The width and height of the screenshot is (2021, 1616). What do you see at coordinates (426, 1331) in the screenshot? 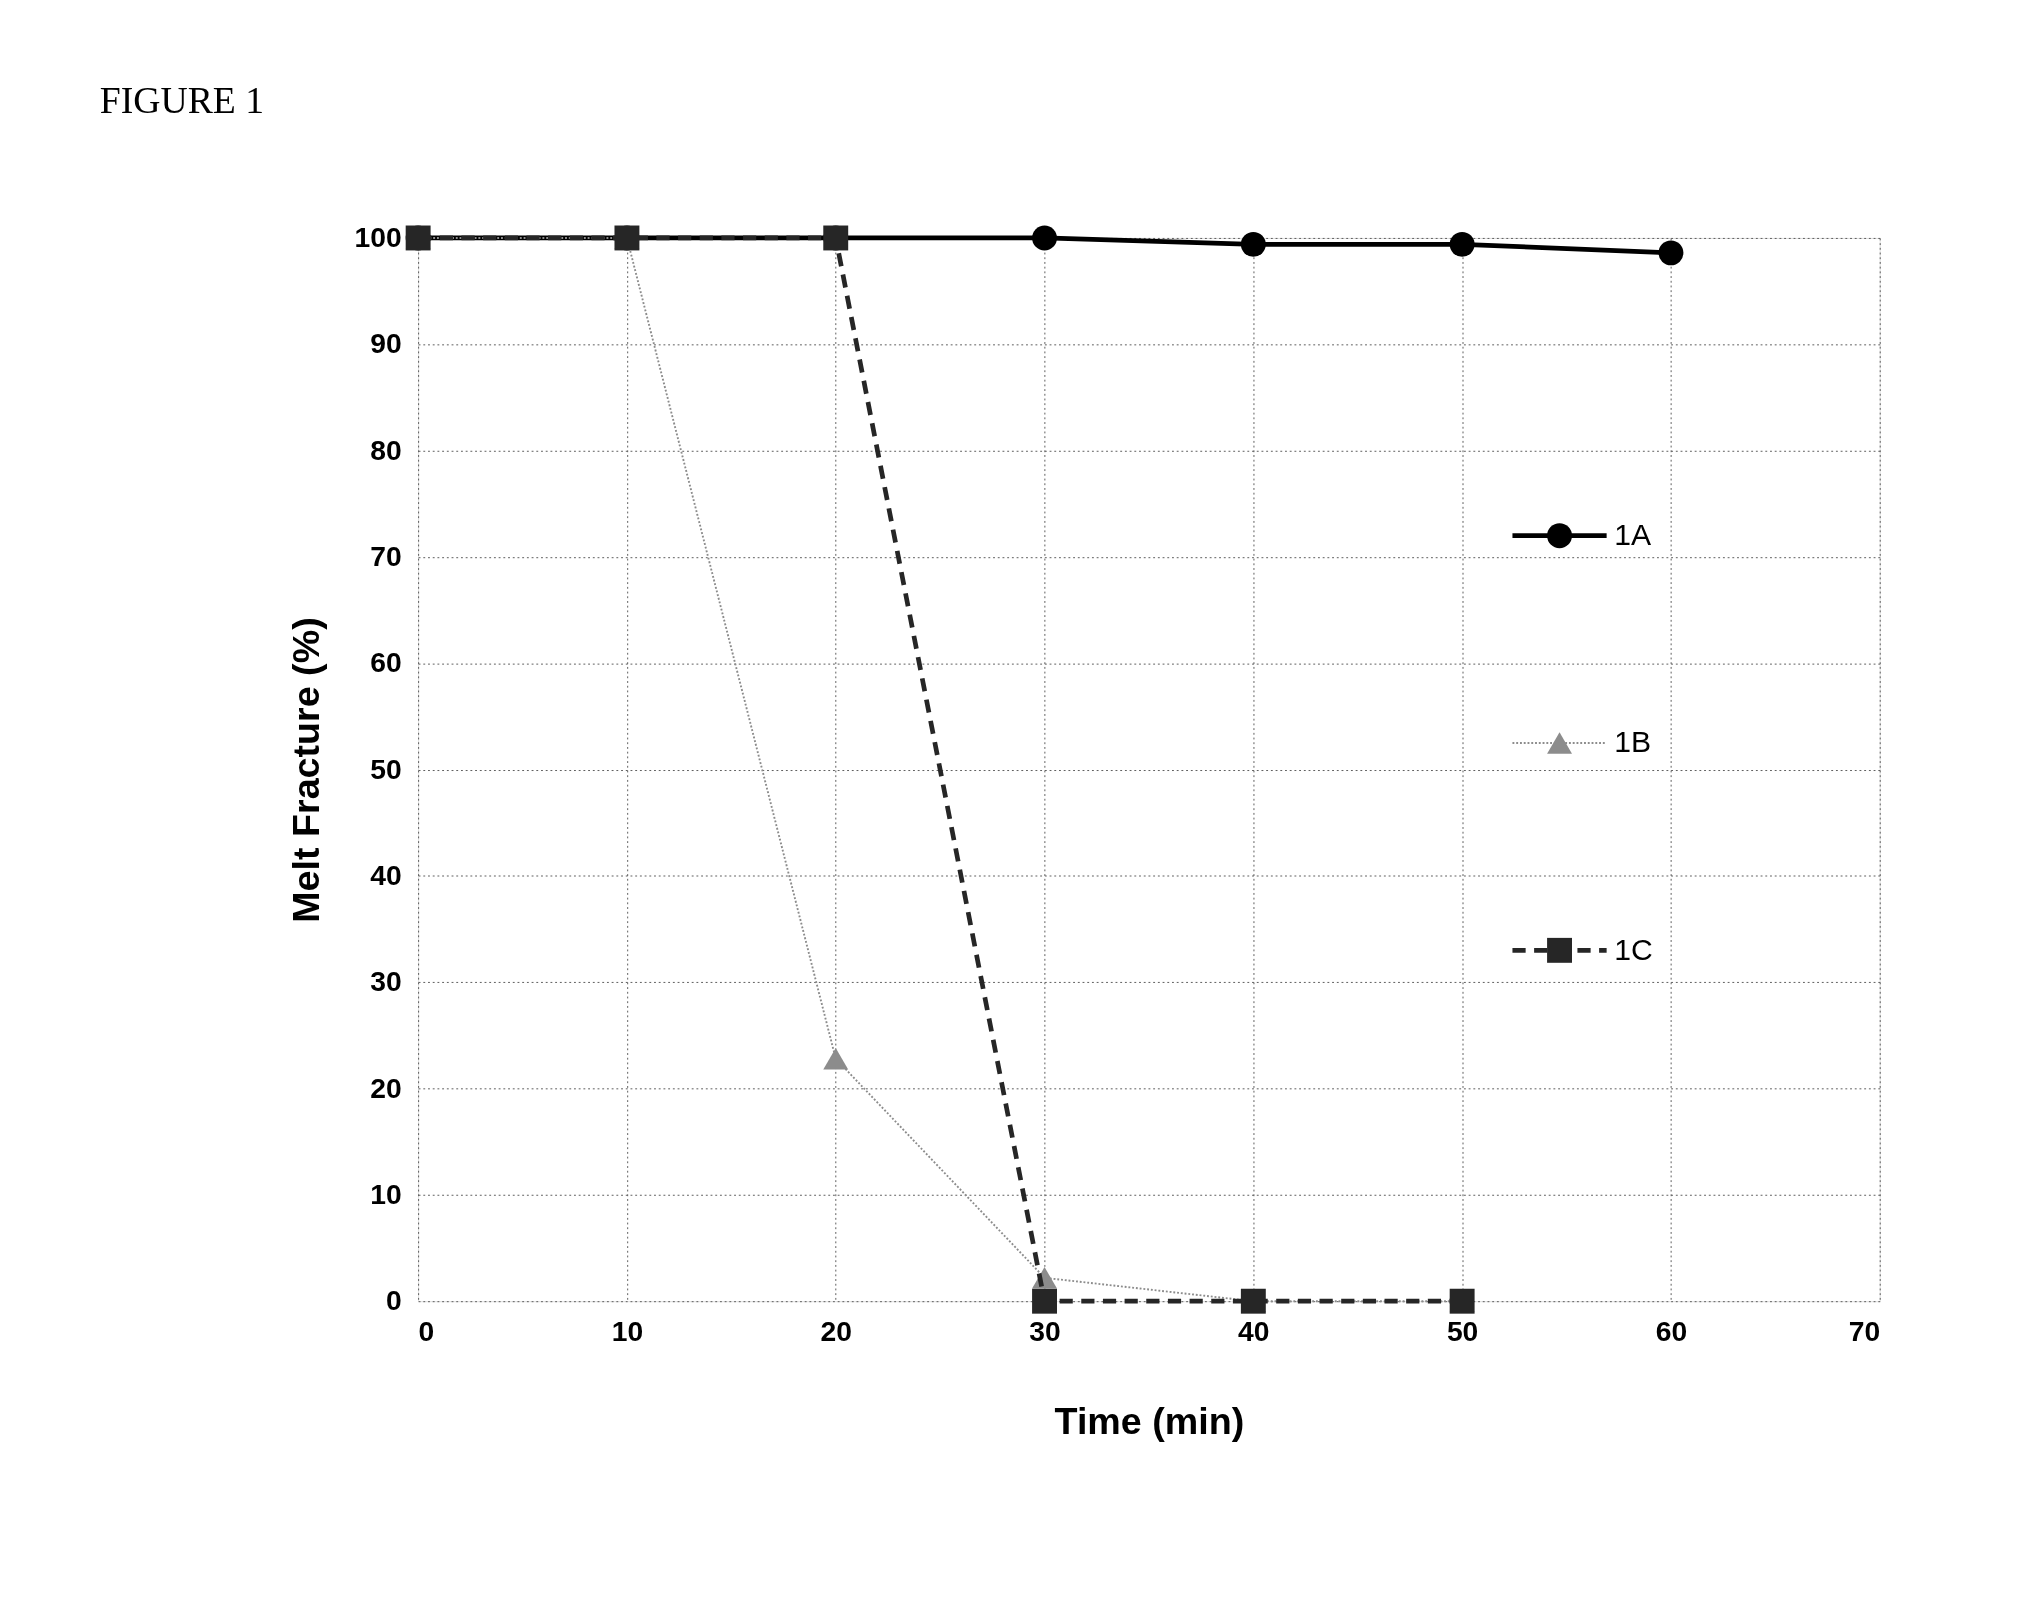
I see `x-tick-label: 0` at bounding box center [426, 1331].